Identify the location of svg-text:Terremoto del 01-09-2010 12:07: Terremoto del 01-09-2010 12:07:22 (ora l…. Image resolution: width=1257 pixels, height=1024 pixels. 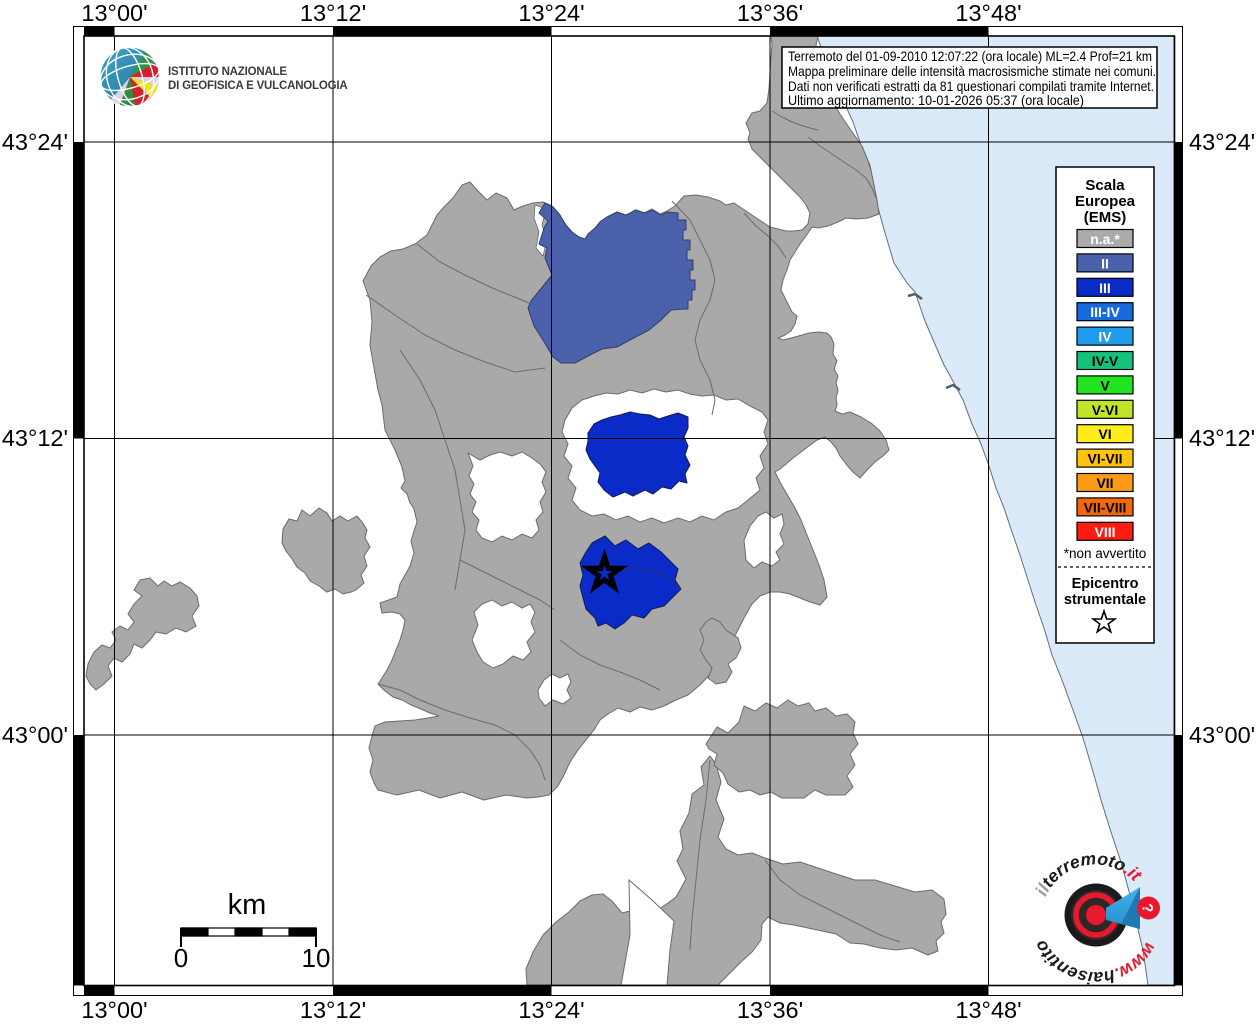
(970, 56).